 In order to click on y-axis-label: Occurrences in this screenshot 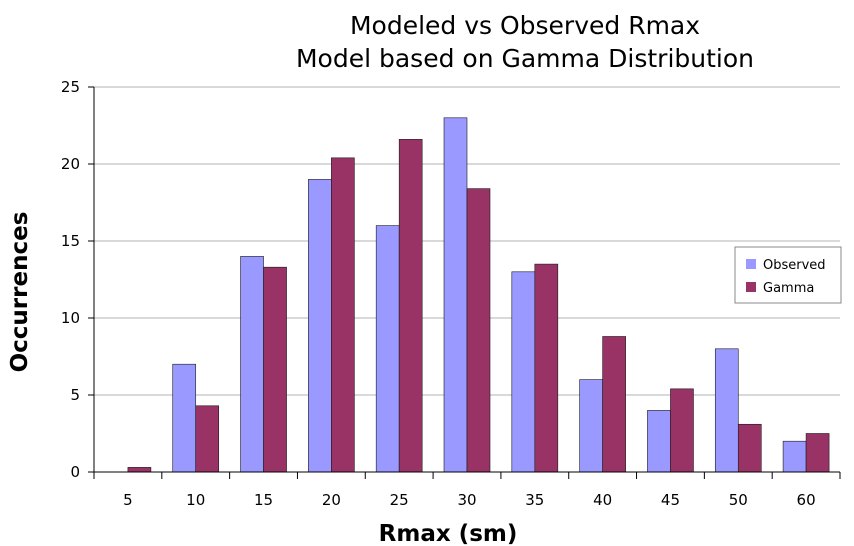, I will do `click(20, 292)`.